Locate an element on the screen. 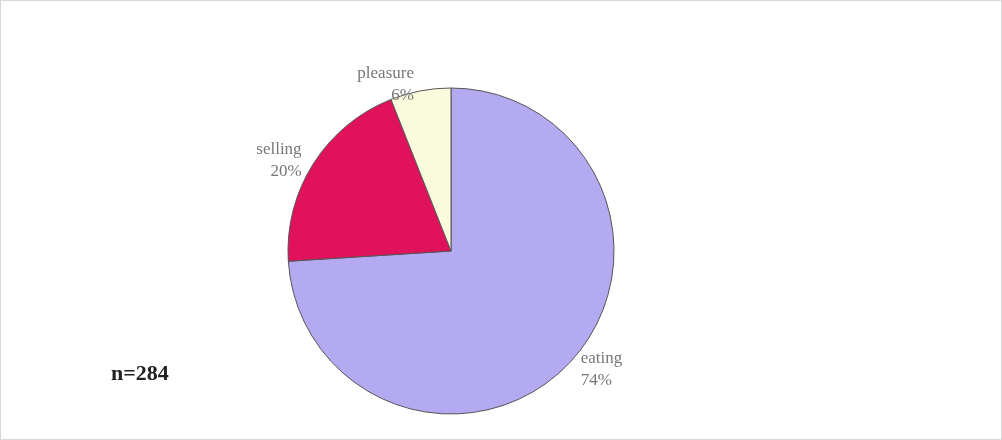  slice-label: selling is located at coordinates (279, 148).